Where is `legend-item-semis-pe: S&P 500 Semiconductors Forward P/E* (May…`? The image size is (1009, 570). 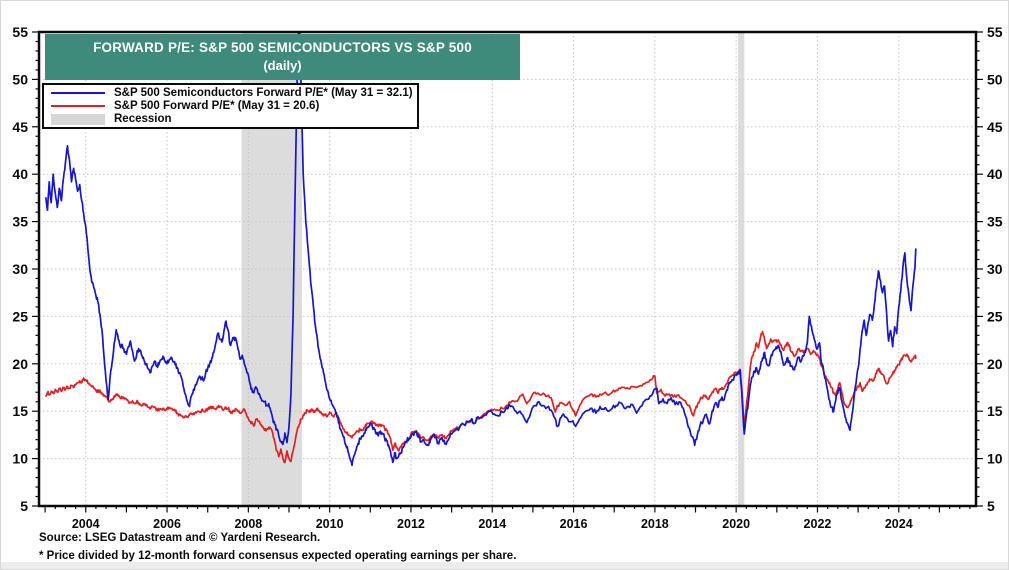
legend-item-semis-pe: S&P 500 Semiconductors Forward P/E* (May… is located at coordinates (232, 92).